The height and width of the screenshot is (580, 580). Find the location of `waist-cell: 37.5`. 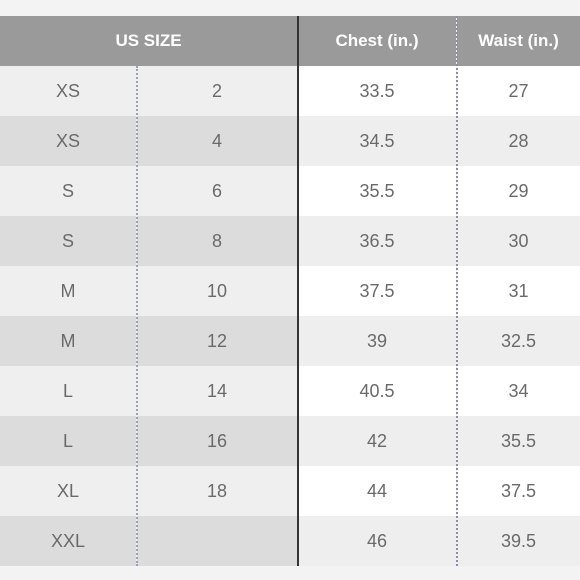

waist-cell: 37.5 is located at coordinates (518, 491).